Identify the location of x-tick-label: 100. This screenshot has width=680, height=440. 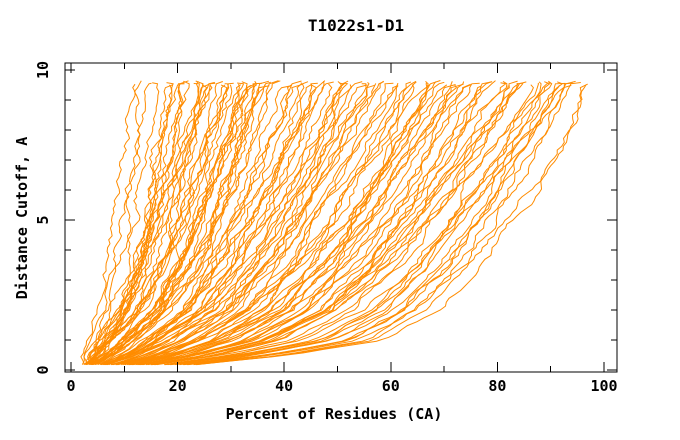
(603, 386).